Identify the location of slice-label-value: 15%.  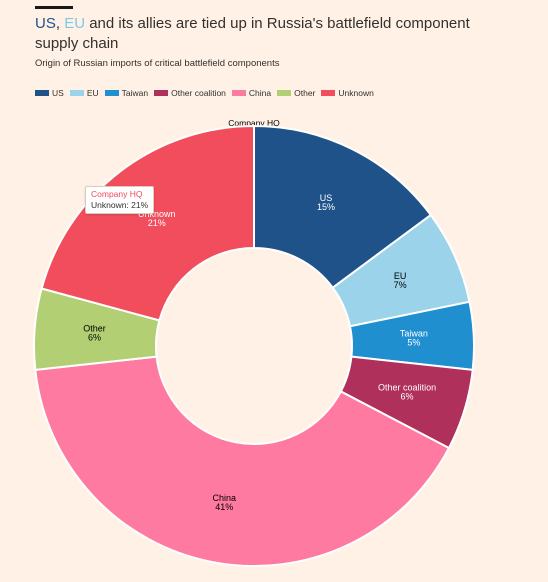
(326, 207).